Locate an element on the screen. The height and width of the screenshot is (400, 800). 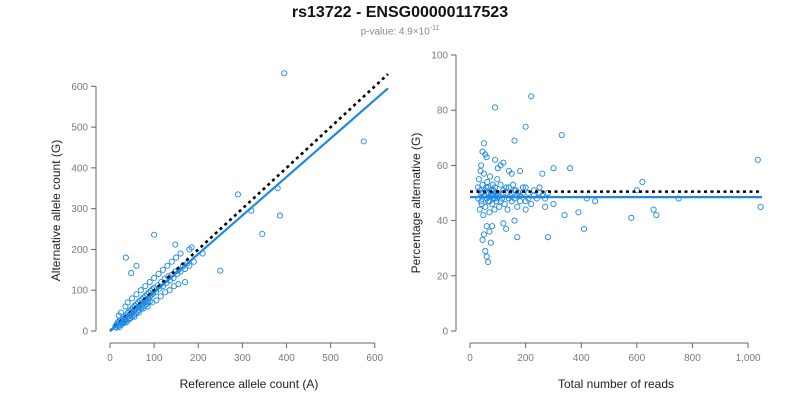
x-tick-label: 400 is located at coordinates (286, 358).